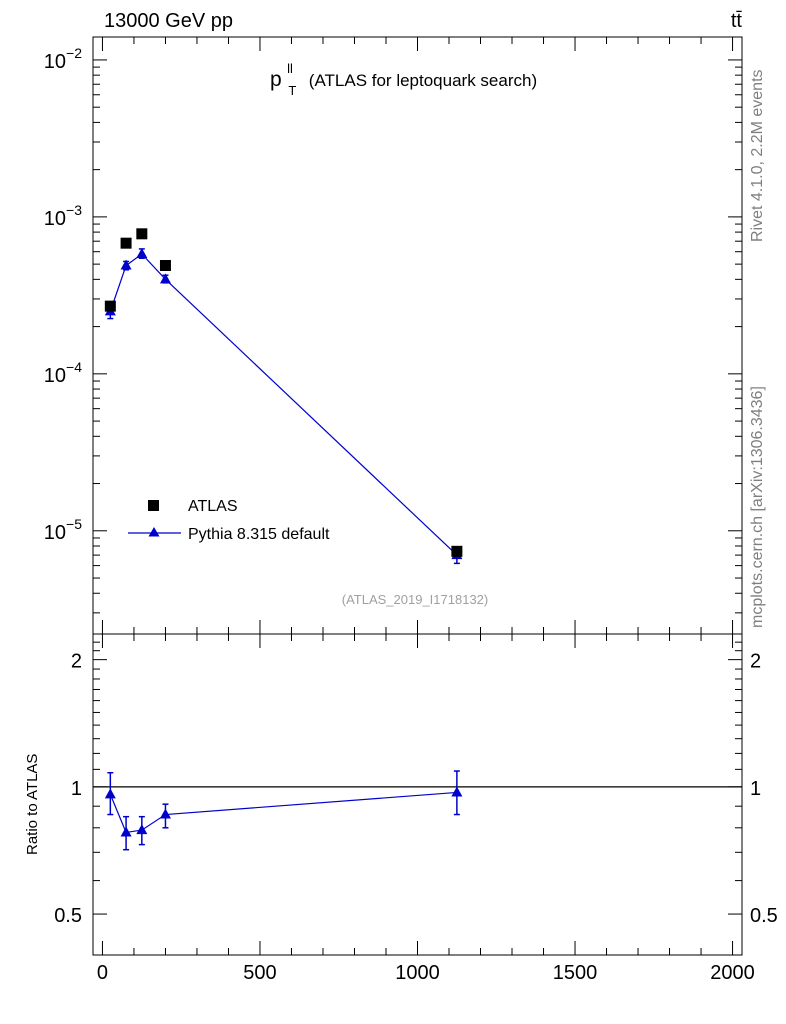 The height and width of the screenshot is (1024, 786). What do you see at coordinates (290, 68) in the screenshot?
I see `plot-title-superscript: ll` at bounding box center [290, 68].